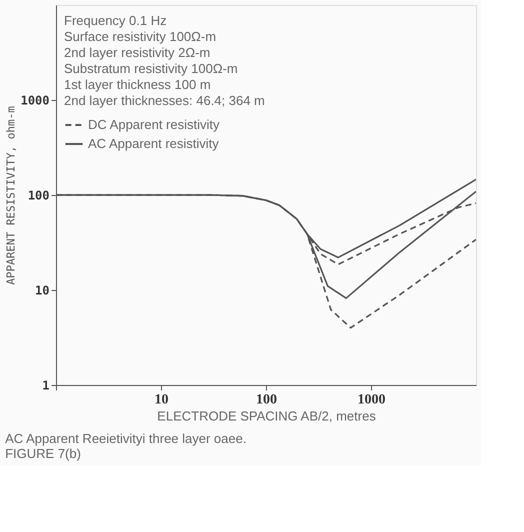 This screenshot has width=524, height=532. I want to click on y-tick-label: 10, so click(42, 291).